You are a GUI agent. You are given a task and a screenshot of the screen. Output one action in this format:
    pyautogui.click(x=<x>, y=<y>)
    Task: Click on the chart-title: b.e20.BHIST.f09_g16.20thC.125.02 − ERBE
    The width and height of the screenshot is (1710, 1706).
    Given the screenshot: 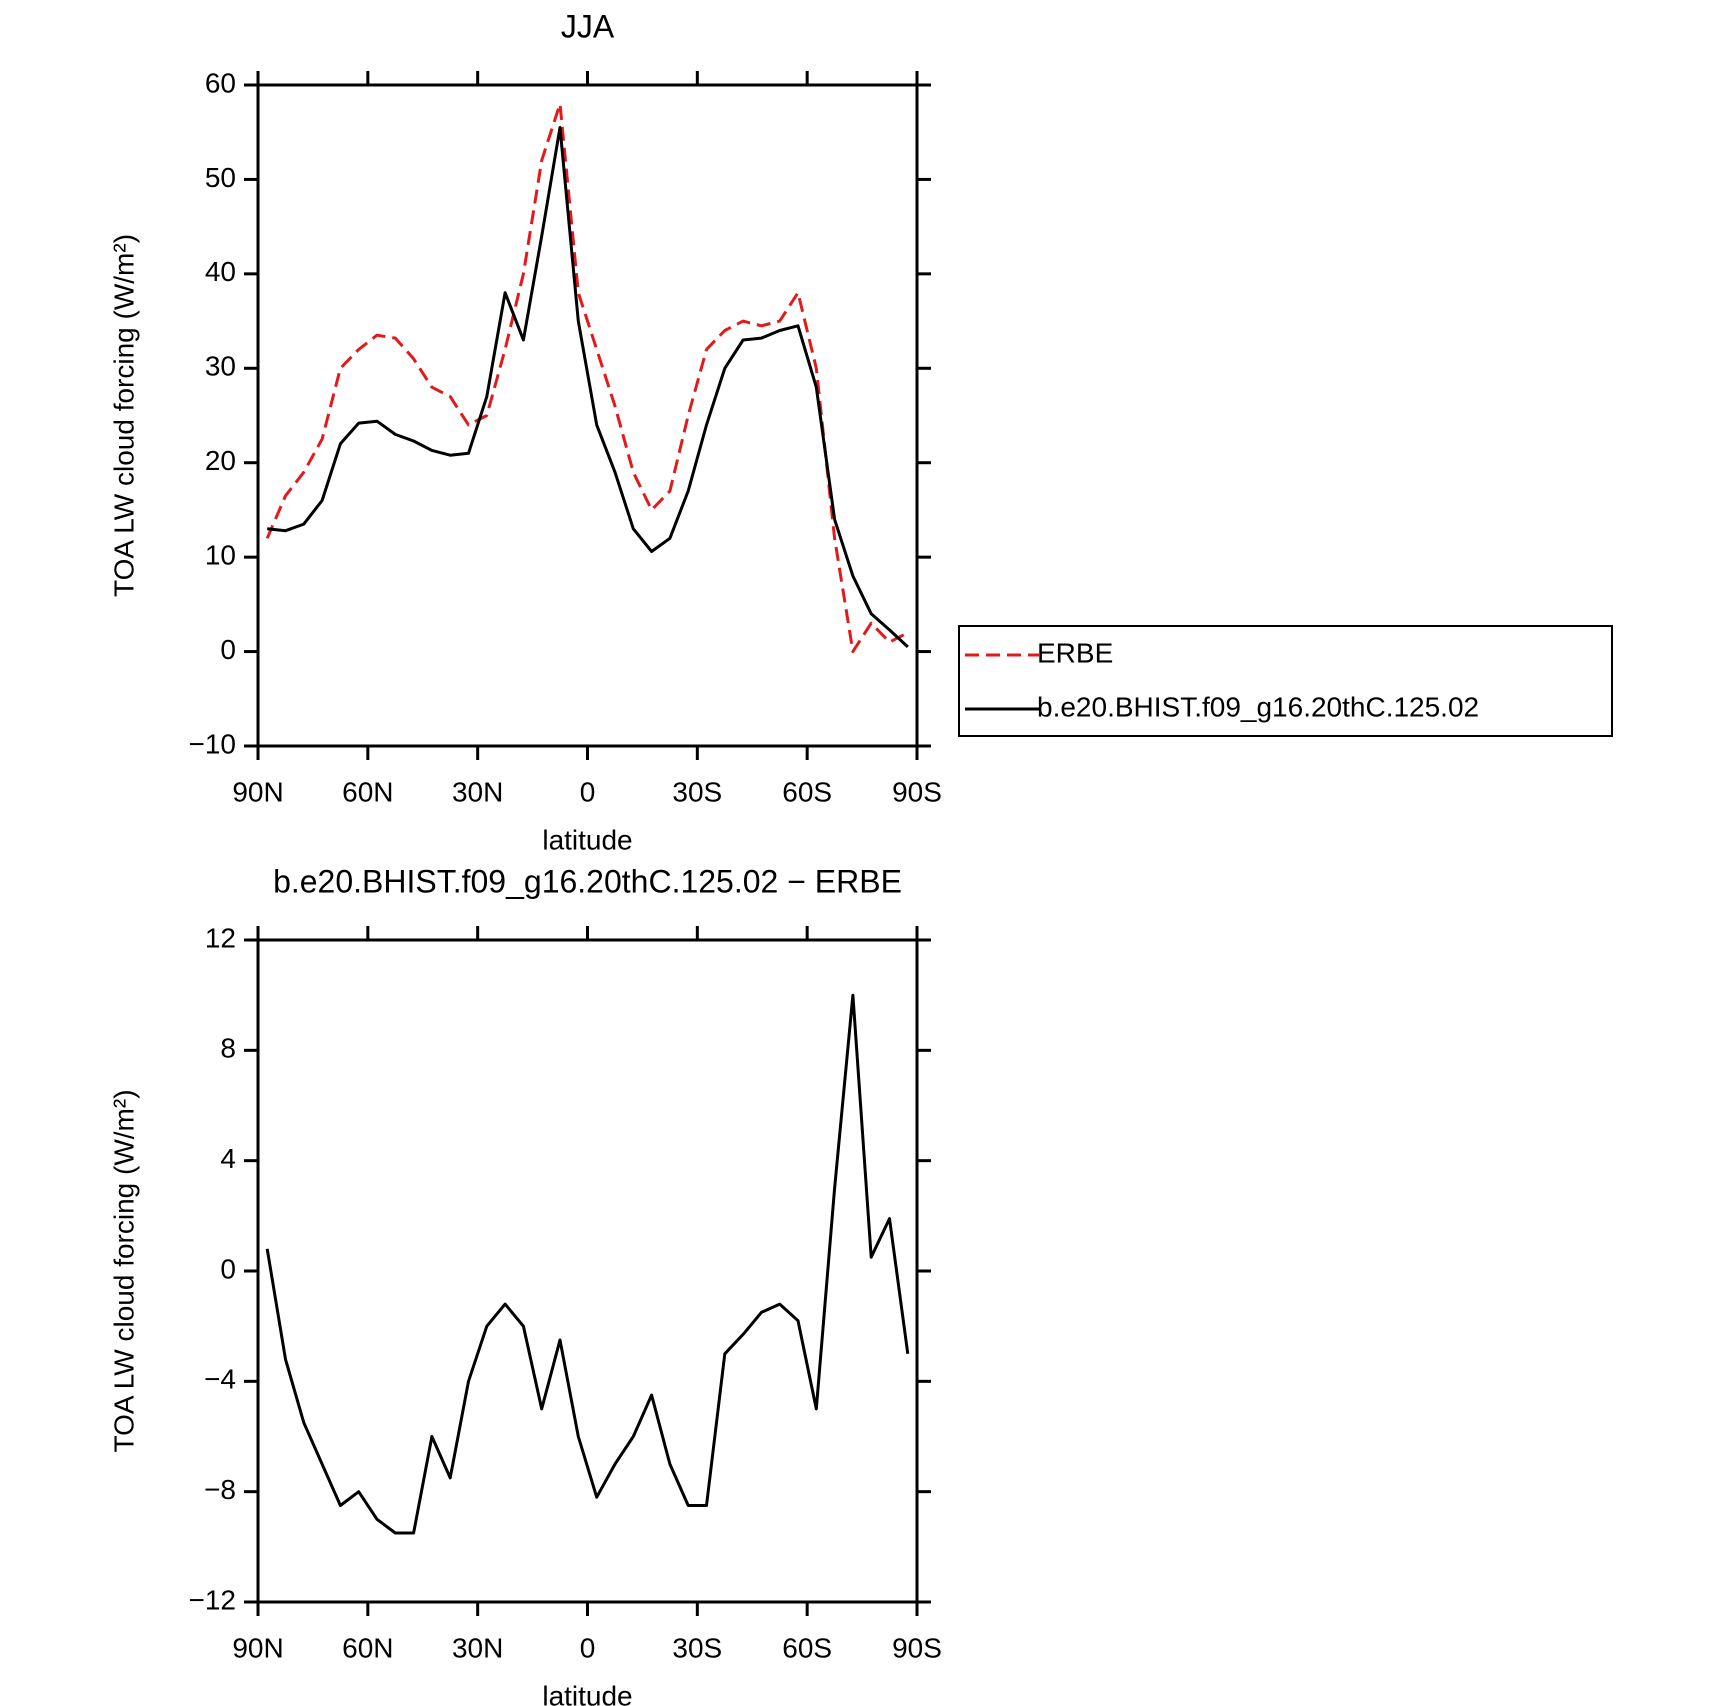 What is the action you would take?
    pyautogui.click(x=587, y=881)
    